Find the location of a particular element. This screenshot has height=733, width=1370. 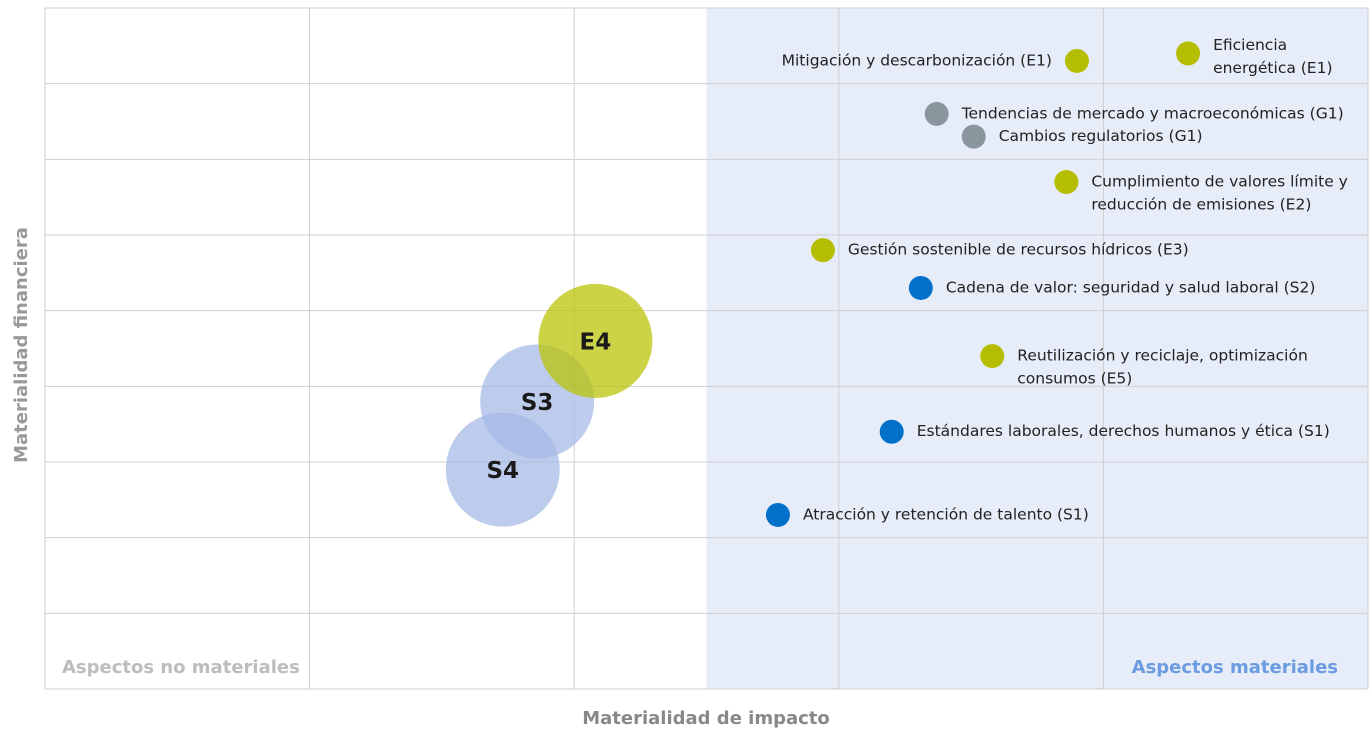

y-axis-label: Materialidad financiera is located at coordinates (21, 345).